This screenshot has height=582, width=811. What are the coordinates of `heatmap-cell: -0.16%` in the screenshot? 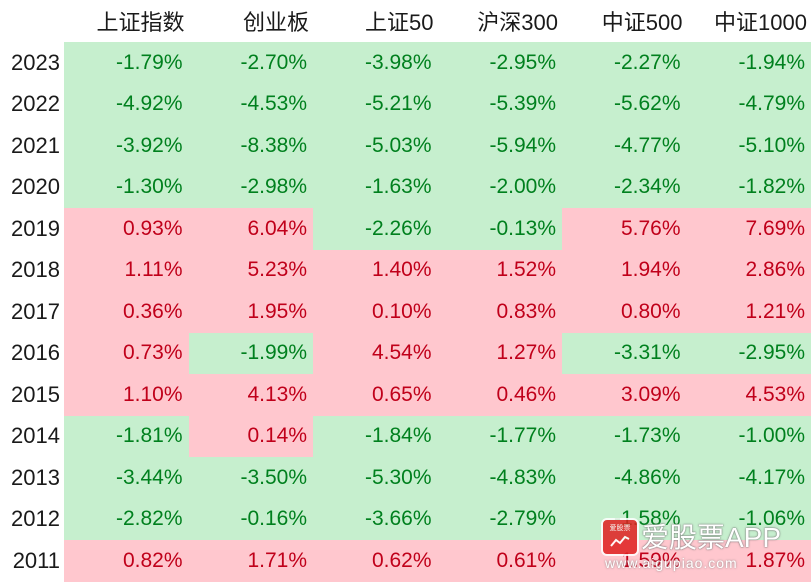 It's located at (251, 520).